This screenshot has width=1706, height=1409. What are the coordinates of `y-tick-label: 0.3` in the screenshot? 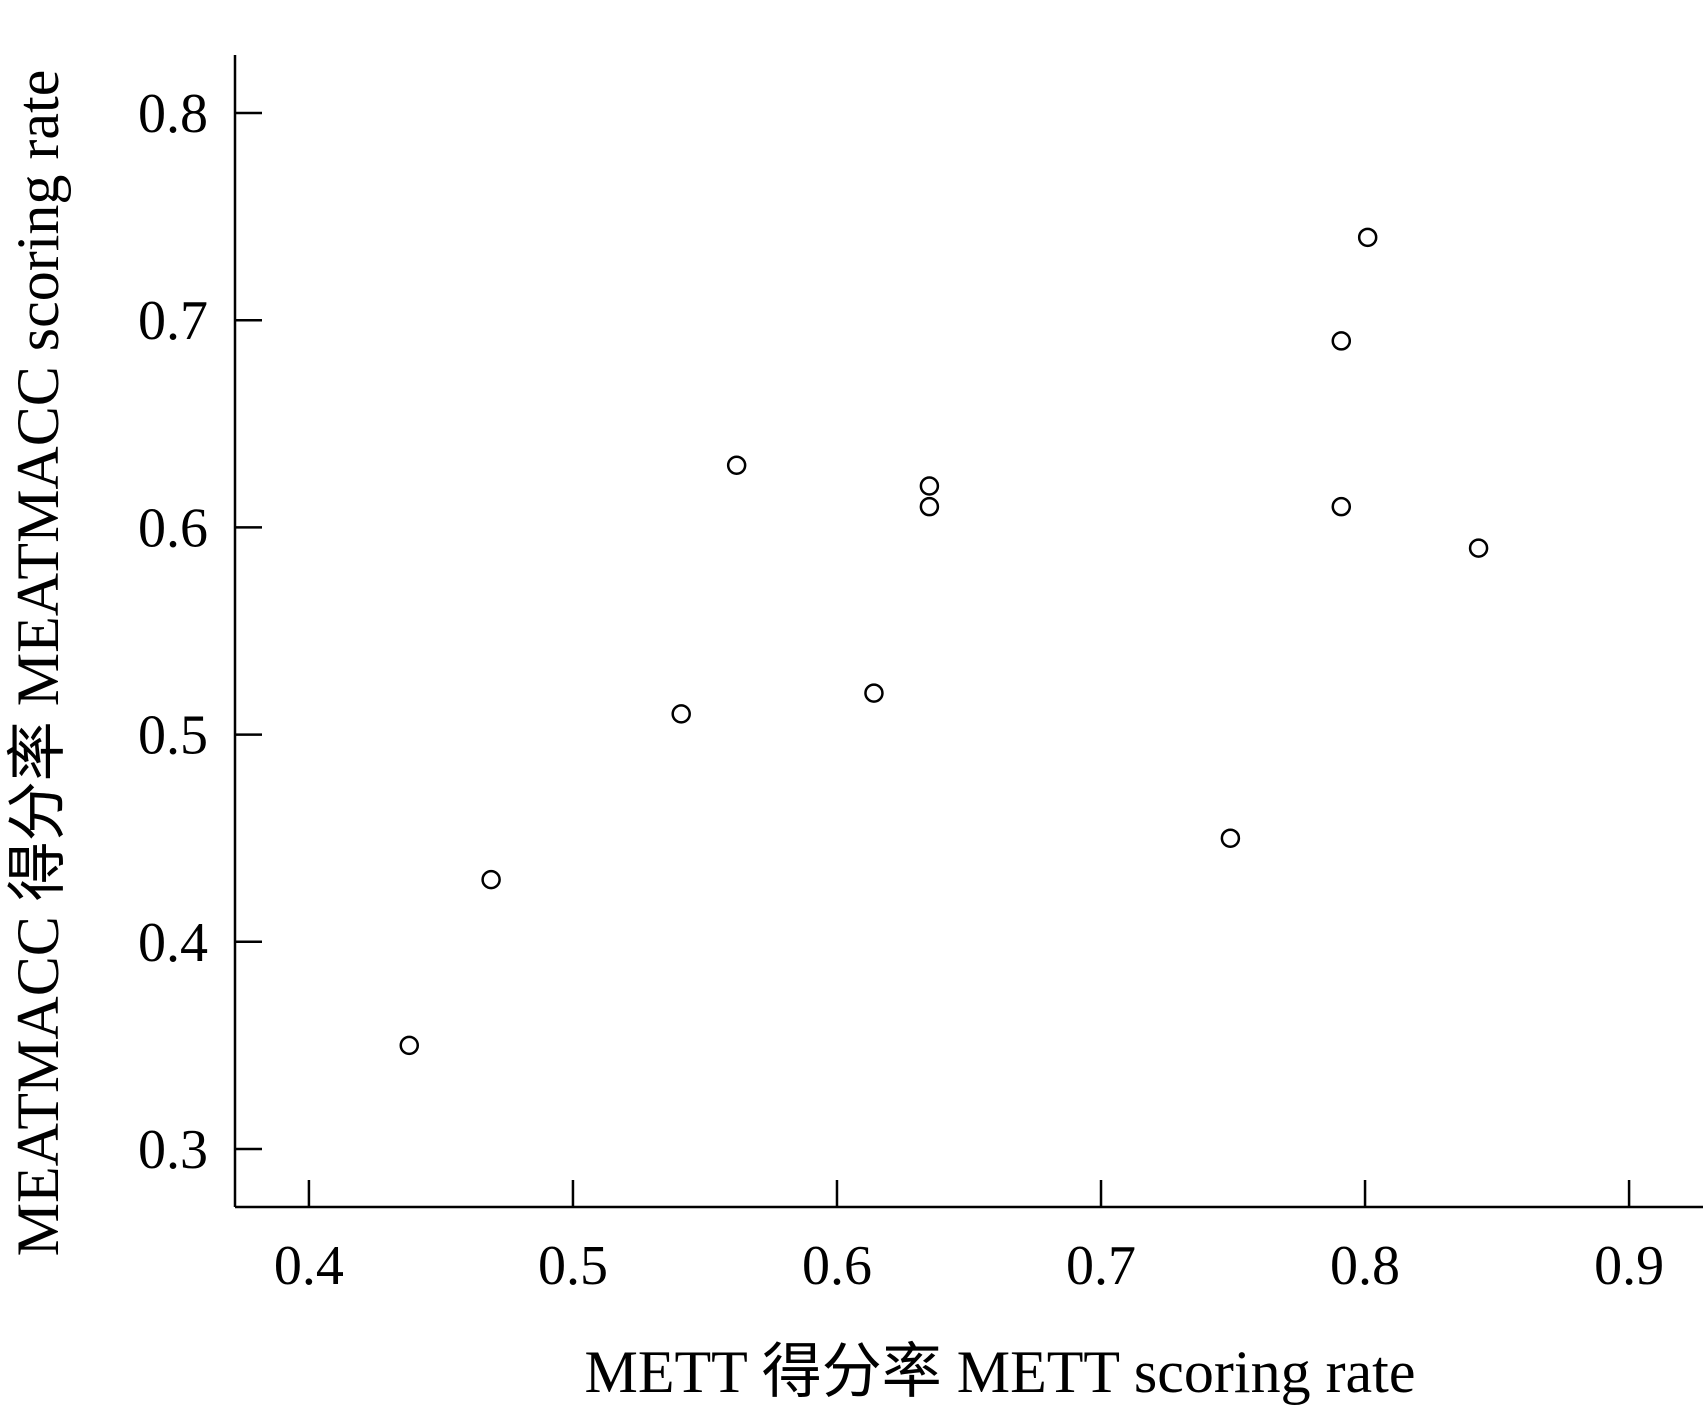 It's located at (173, 1150).